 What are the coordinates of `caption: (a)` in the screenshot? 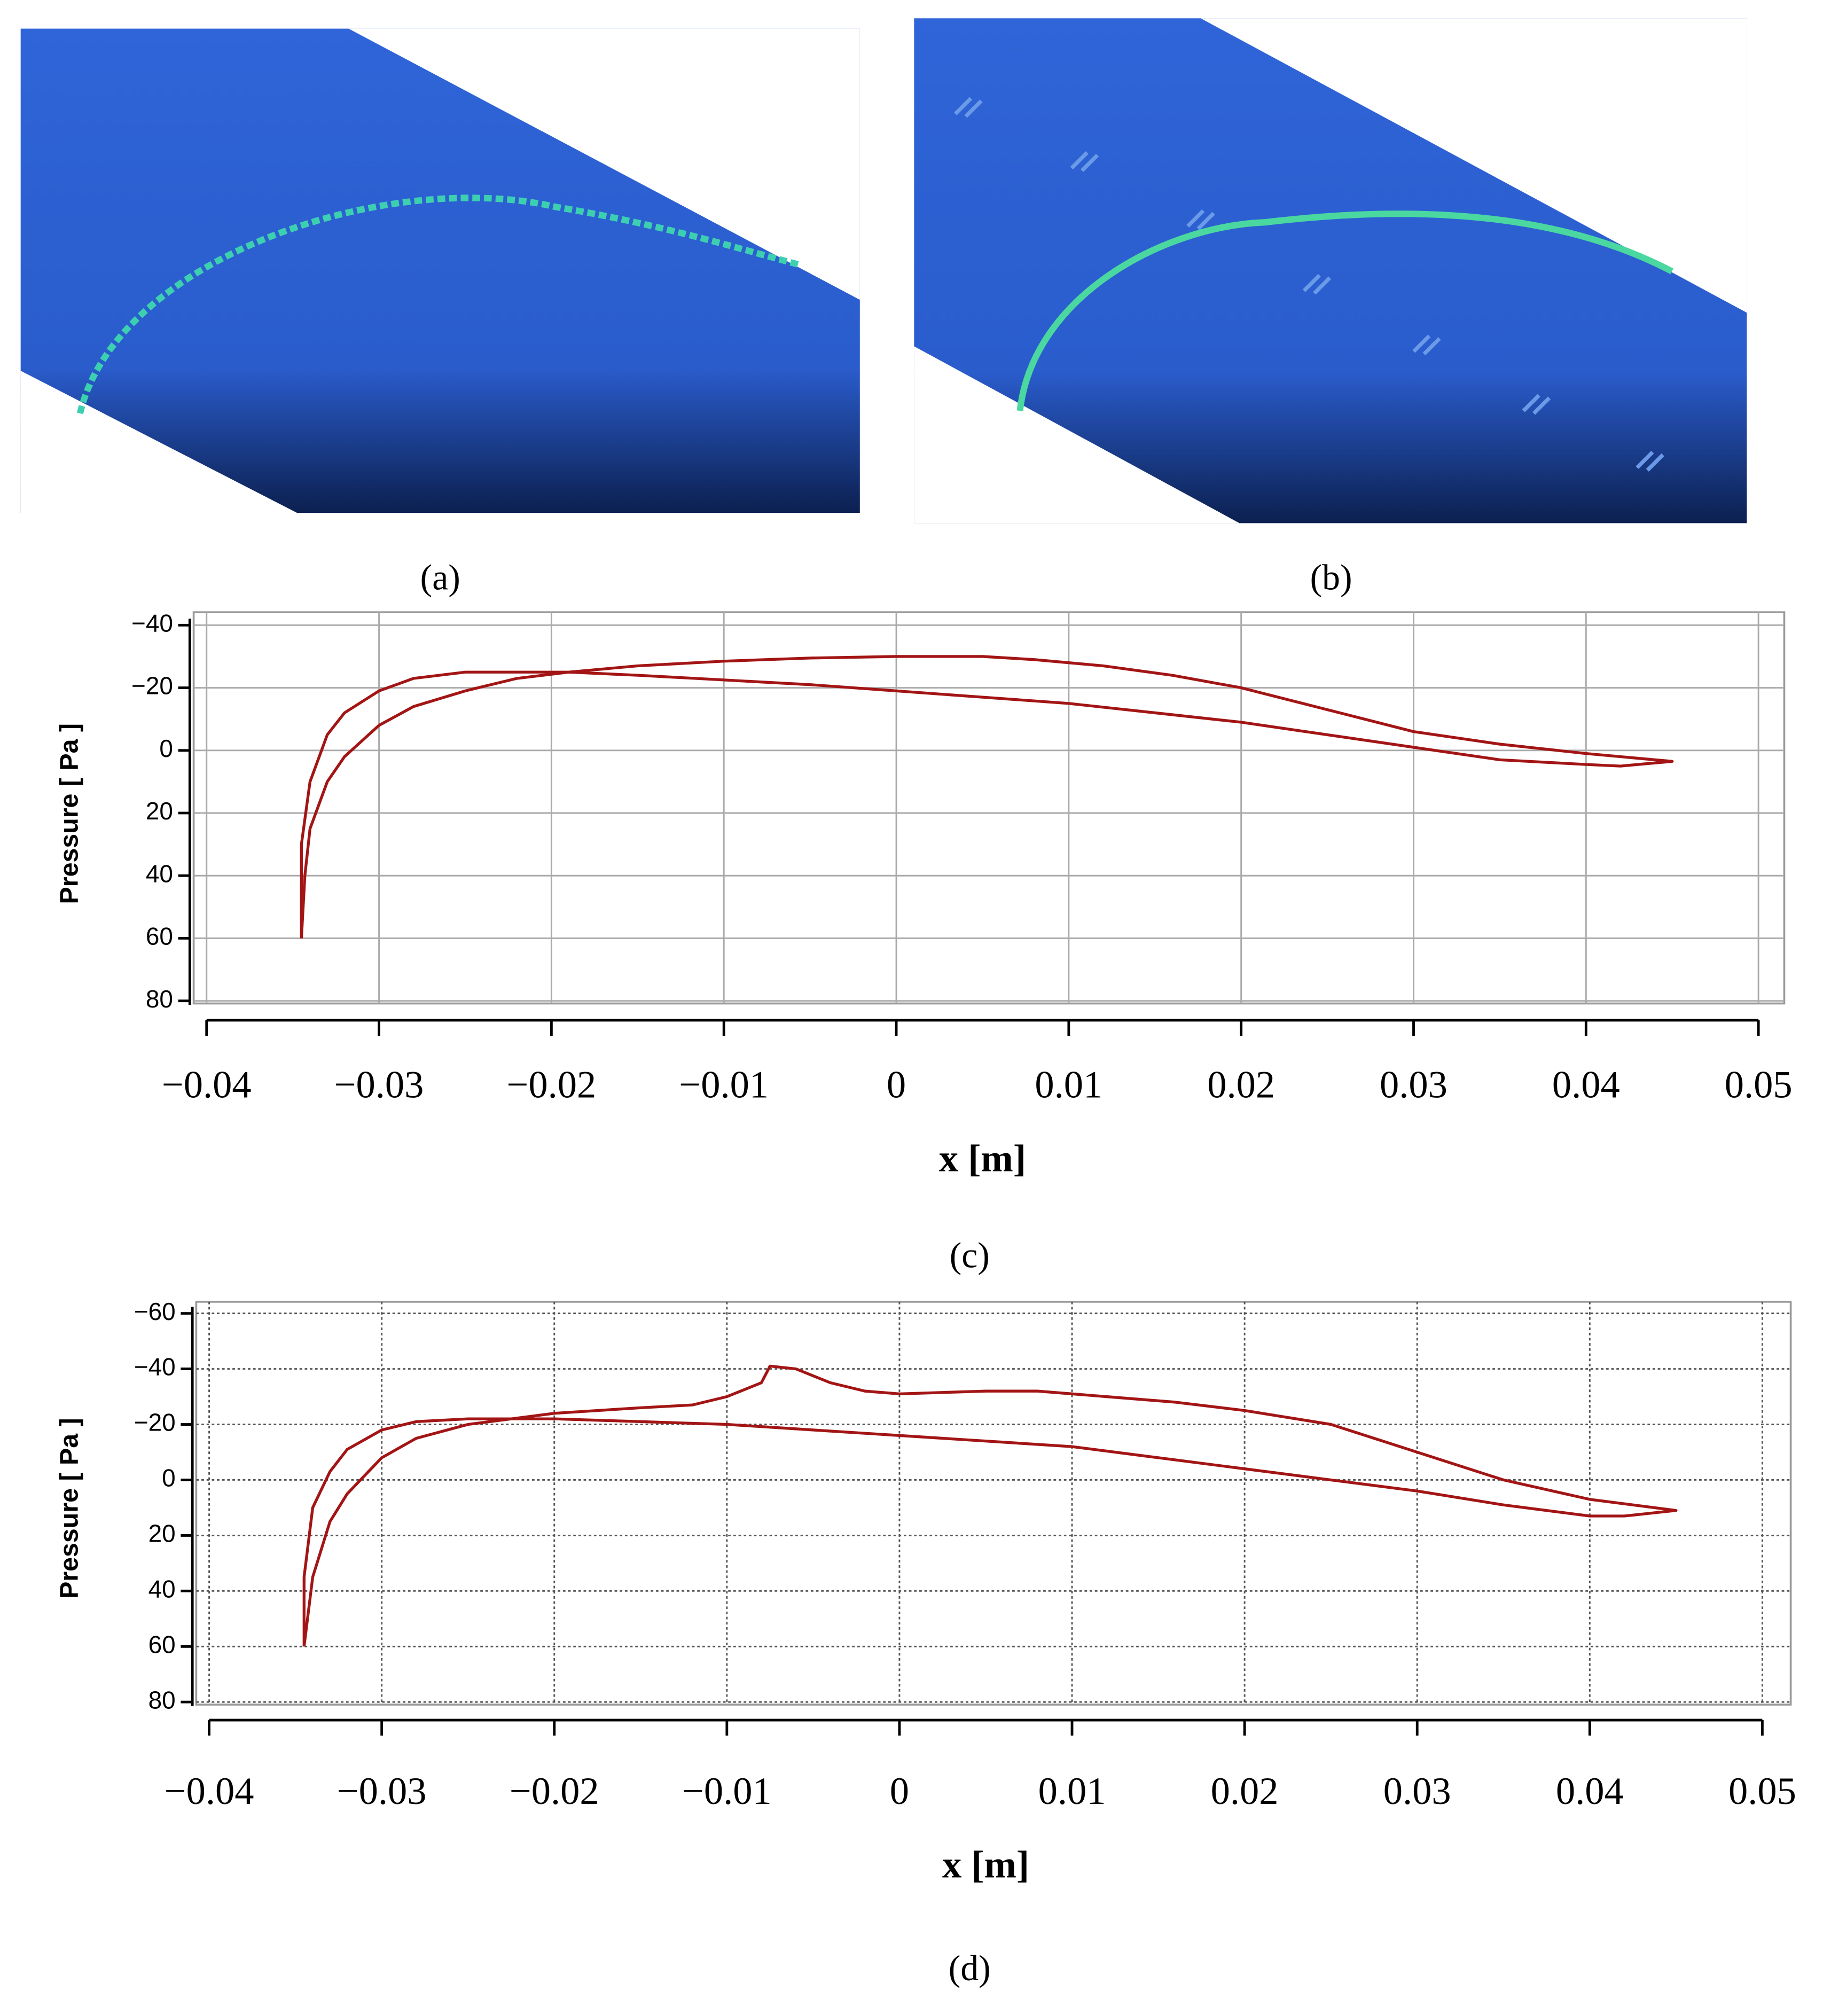 It's located at (440, 578).